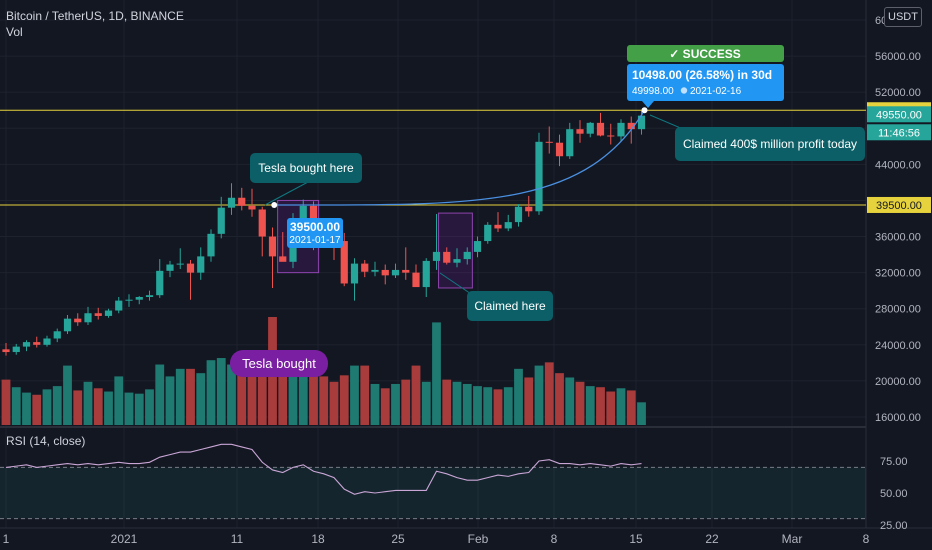 This screenshot has height=550, width=932. What do you see at coordinates (898, 274) in the screenshot?
I see `price-tick-label: 32000.00` at bounding box center [898, 274].